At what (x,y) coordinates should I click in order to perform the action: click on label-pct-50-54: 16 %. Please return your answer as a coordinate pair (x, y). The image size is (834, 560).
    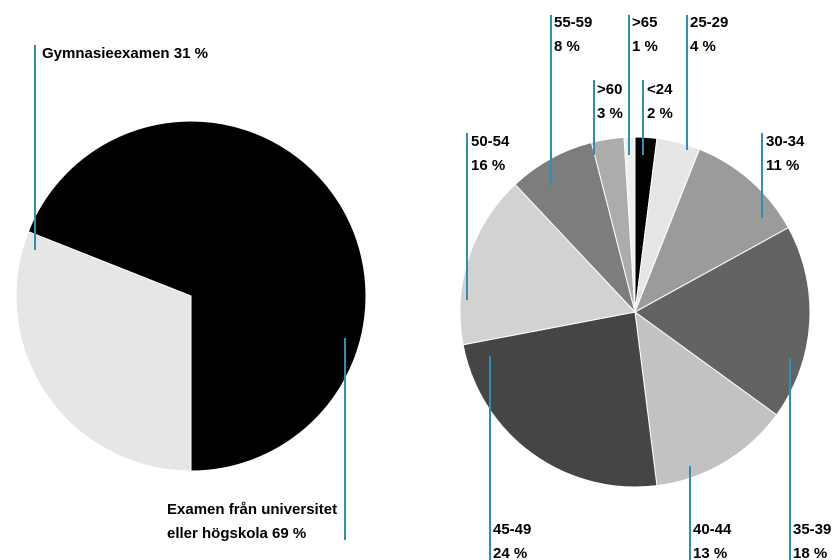
    Looking at the image, I should click on (488, 165).